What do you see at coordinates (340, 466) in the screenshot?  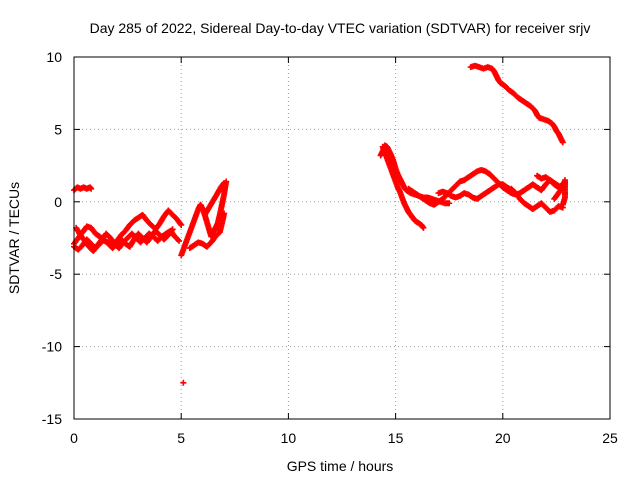 I see `x-axis-label: GPS time / hours` at bounding box center [340, 466].